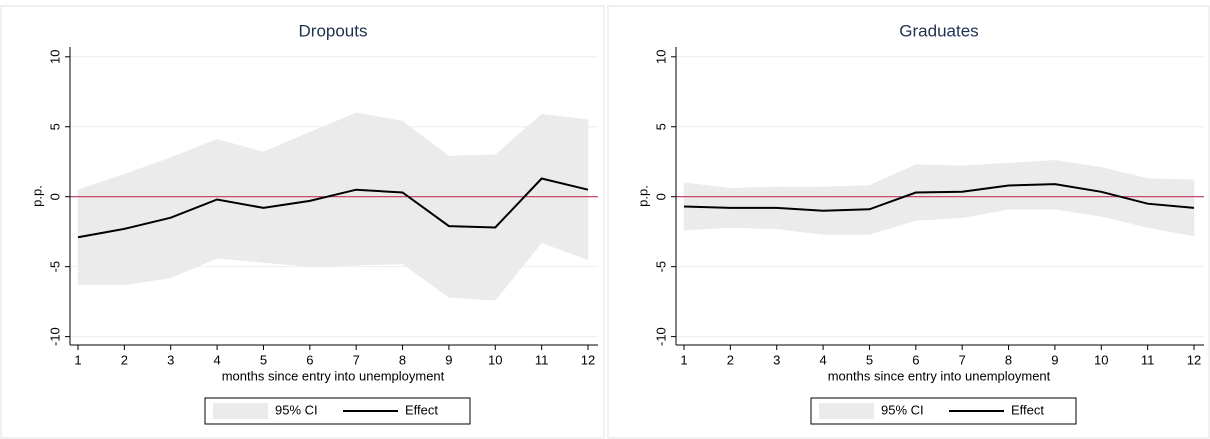 The height and width of the screenshot is (439, 1210). I want to click on chart-title: Graduates, so click(938, 30).